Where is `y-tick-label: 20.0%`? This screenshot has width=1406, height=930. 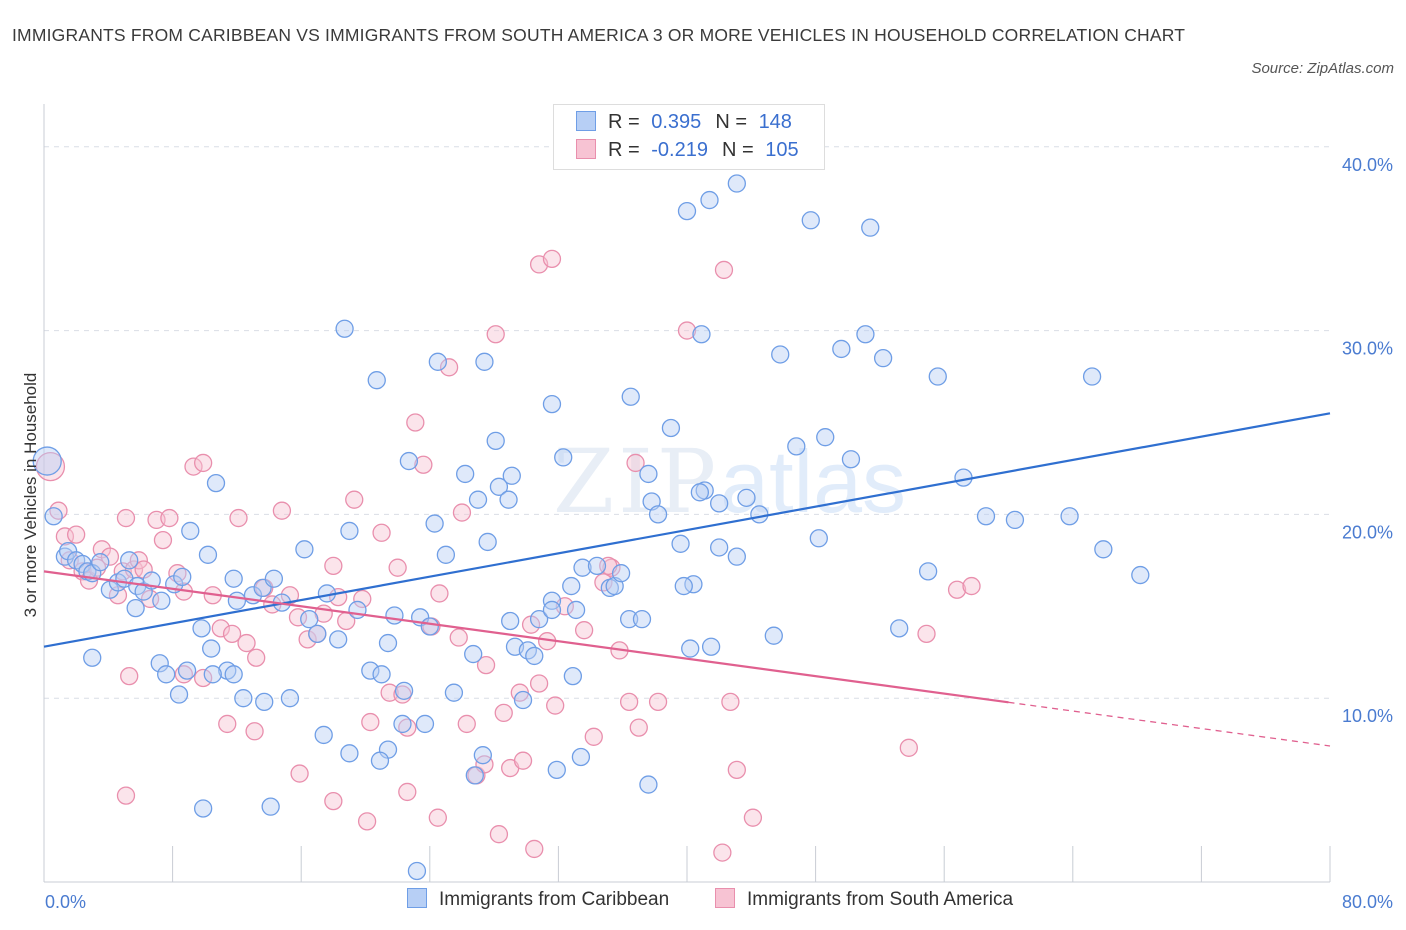
y-tick-label: 20.0% is located at coordinates (1367, 532).